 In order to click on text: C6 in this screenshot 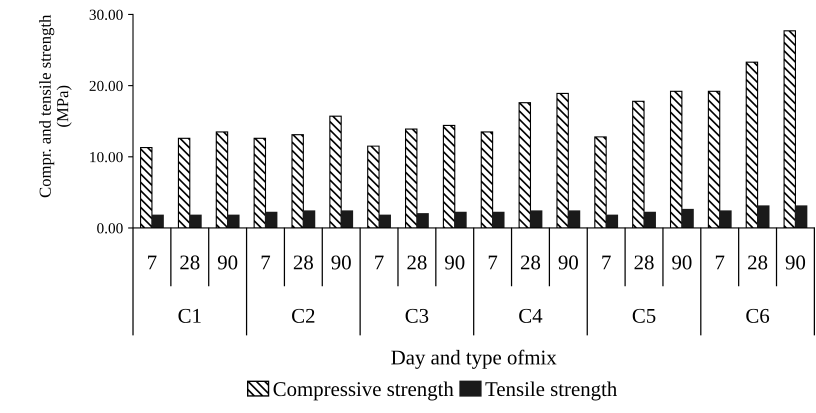, I will do `click(758, 315)`.